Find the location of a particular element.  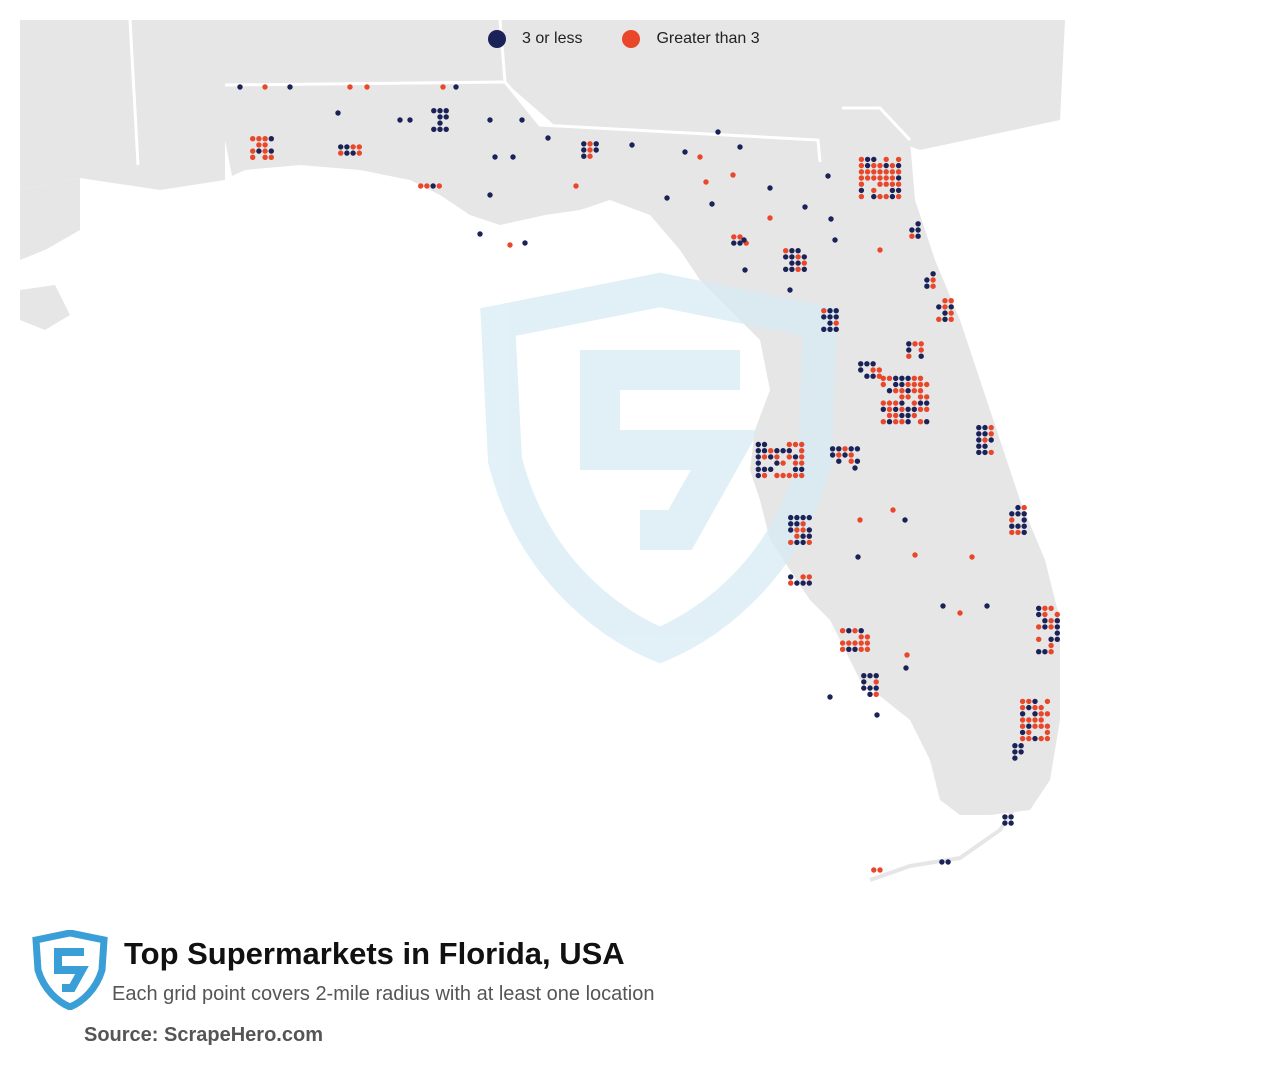

legend-item-high: Greater than 3 is located at coordinates (691, 39).